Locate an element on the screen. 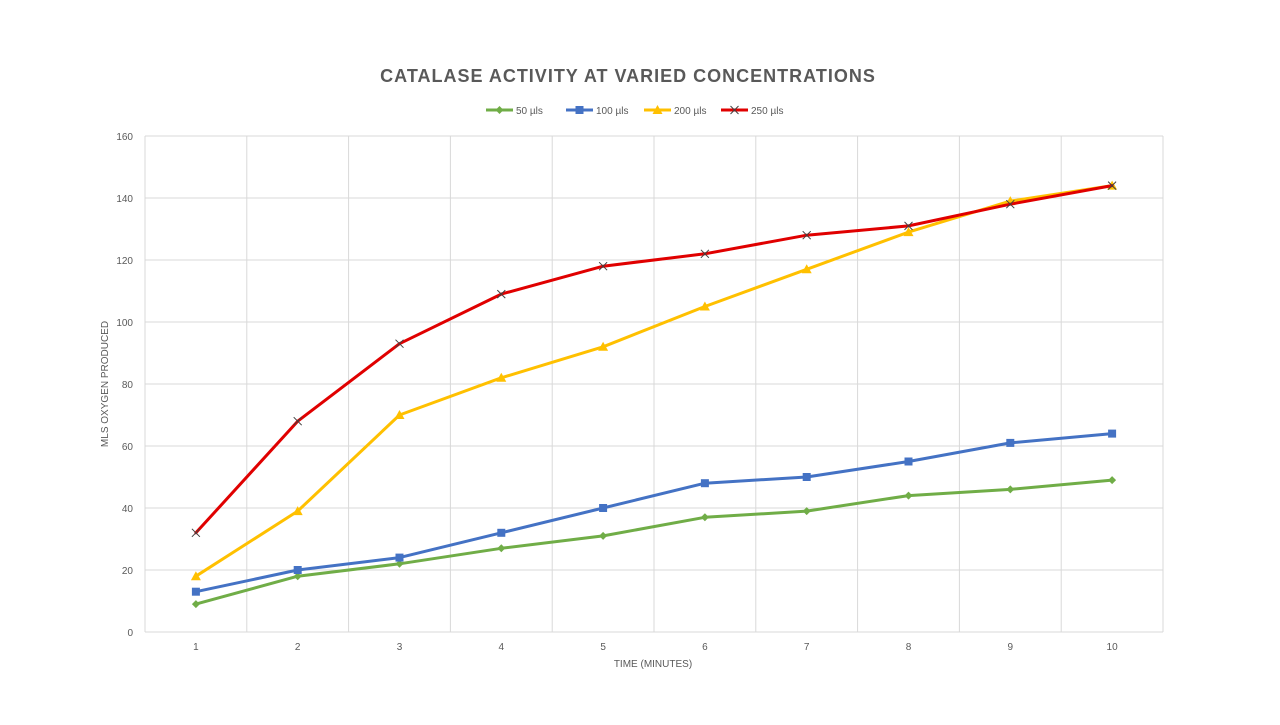 This screenshot has height=725, width=1280. x-tick-label: 8 is located at coordinates (909, 647).